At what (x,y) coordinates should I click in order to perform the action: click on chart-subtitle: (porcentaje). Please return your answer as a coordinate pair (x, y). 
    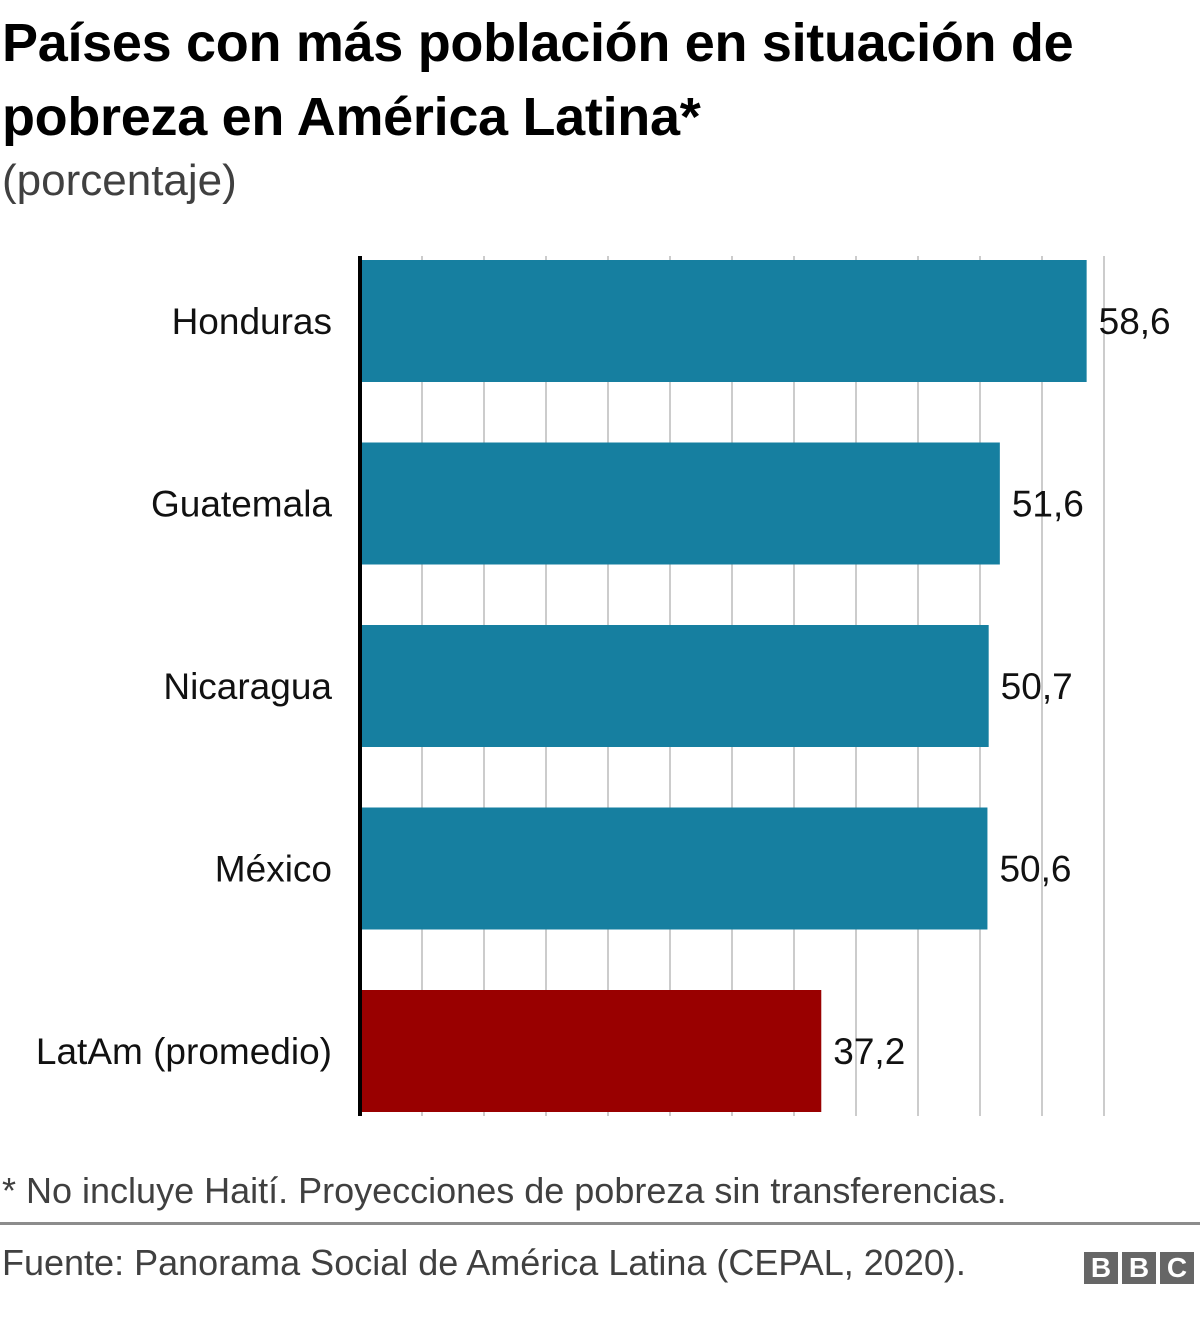
    Looking at the image, I should click on (119, 180).